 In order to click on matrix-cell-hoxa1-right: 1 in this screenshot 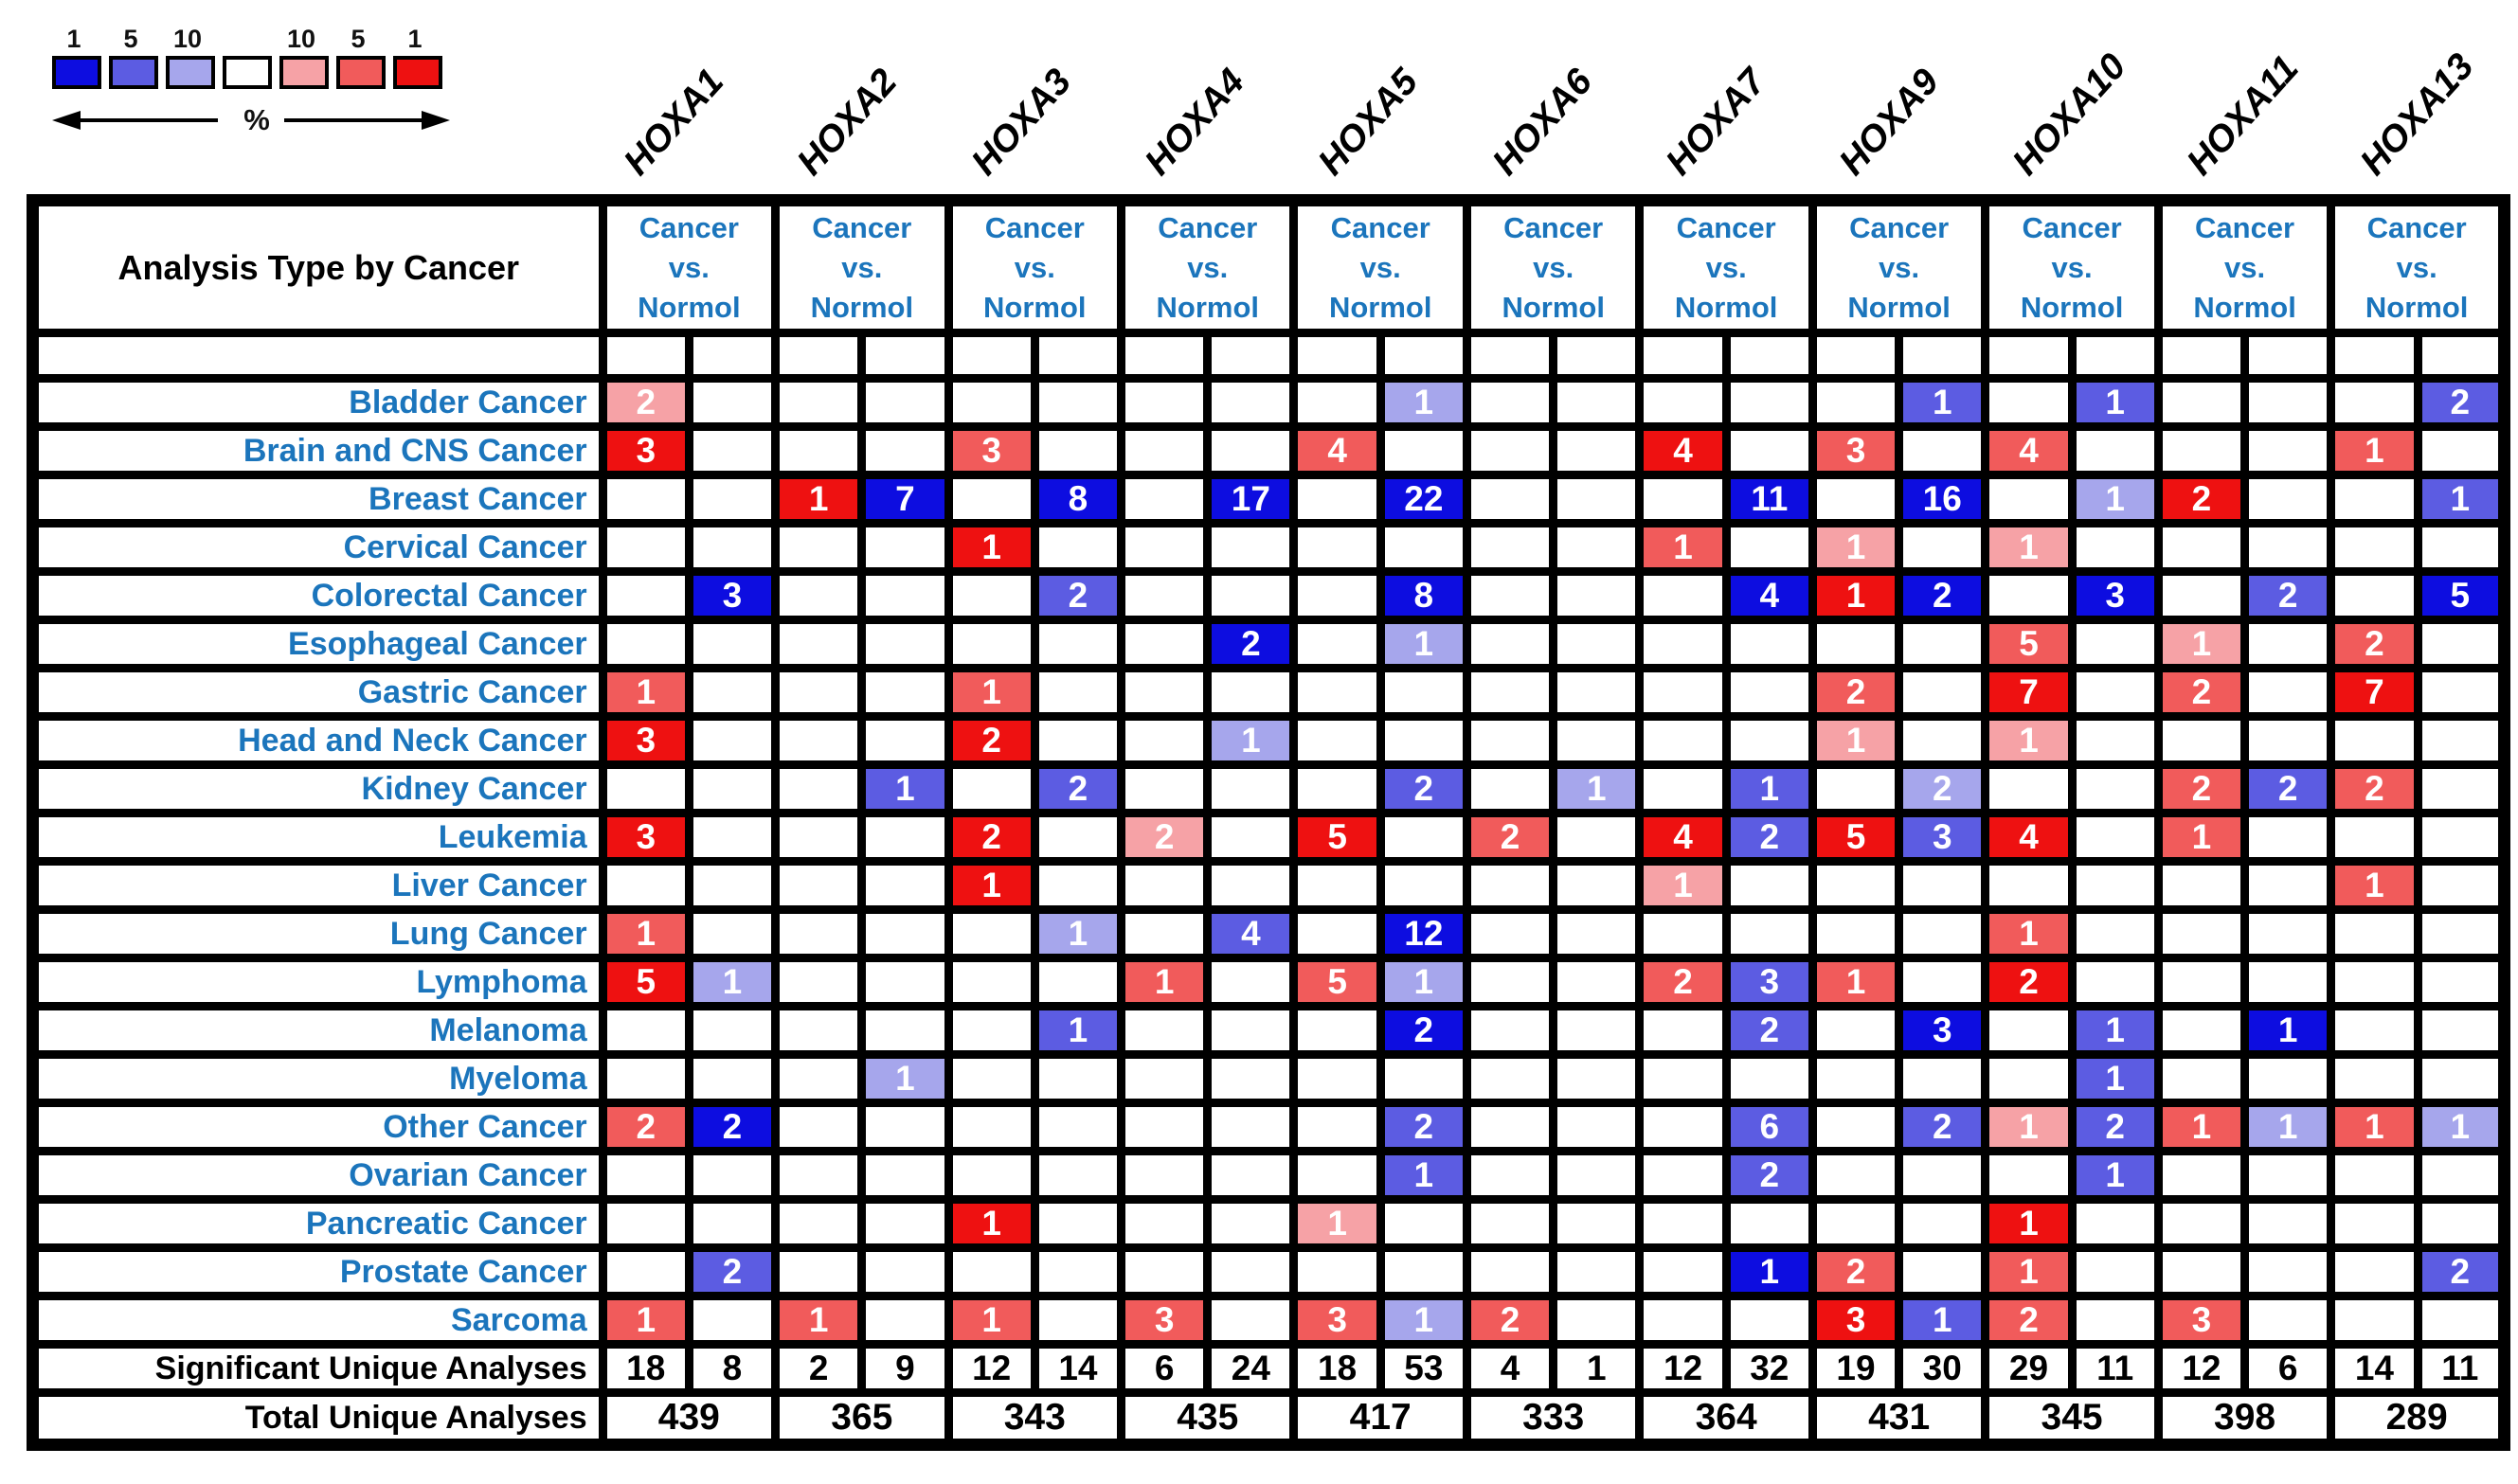, I will do `click(732, 982)`.